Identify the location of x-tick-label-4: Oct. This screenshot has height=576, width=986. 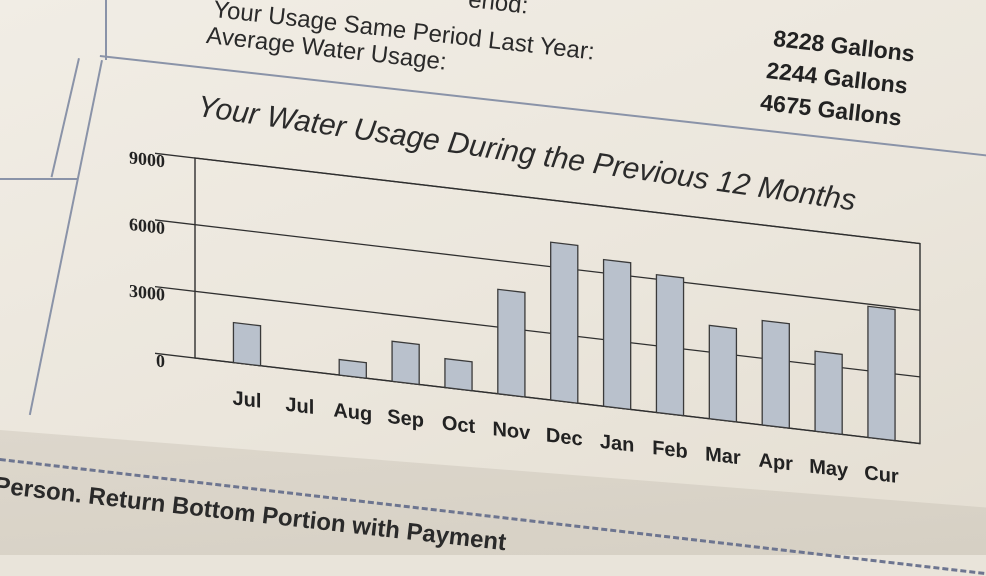
(459, 425).